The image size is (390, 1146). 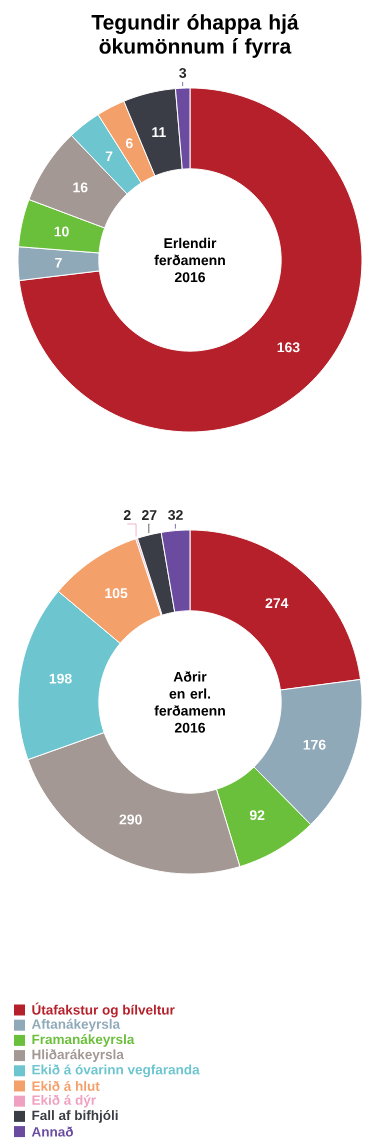 What do you see at coordinates (195, 36) in the screenshot?
I see `chart-title: Tegundir óhappa hjá ökumönnum í fyrra` at bounding box center [195, 36].